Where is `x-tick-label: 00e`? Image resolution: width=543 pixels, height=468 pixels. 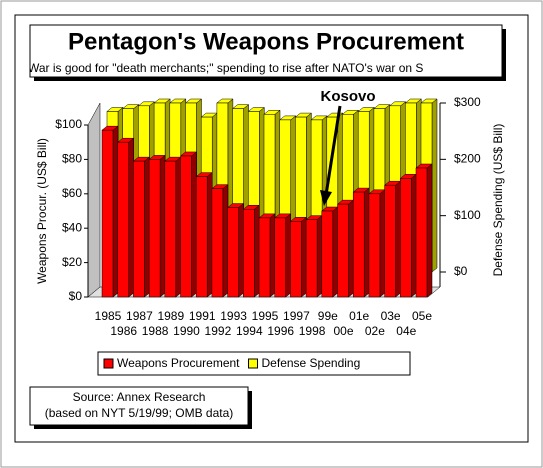 x-tick-label: 00e is located at coordinates (343, 331).